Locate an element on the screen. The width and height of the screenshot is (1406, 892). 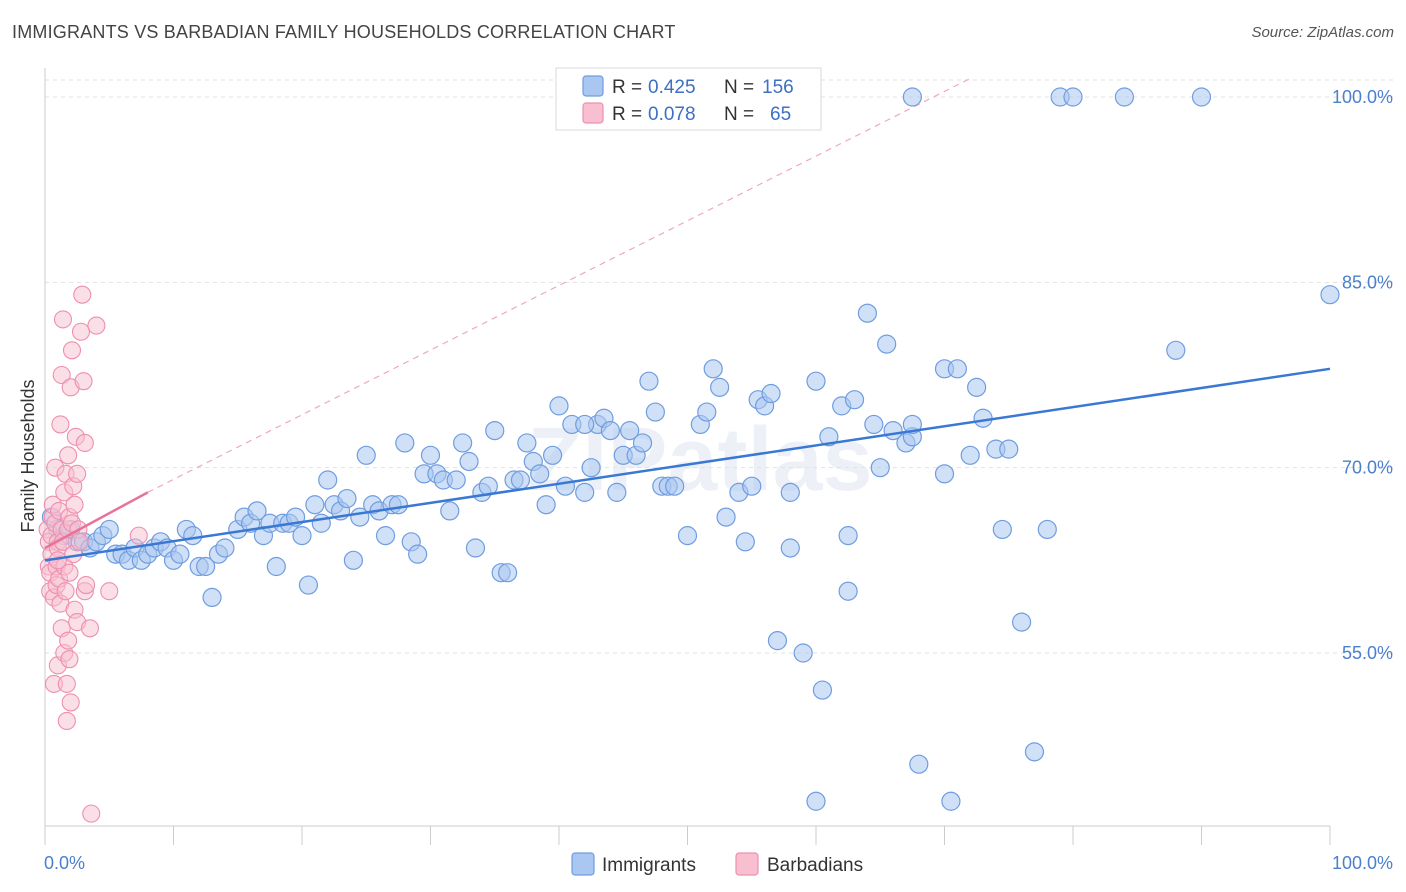
legend-n-value-immigrants: 156 is located at coordinates (778, 87).